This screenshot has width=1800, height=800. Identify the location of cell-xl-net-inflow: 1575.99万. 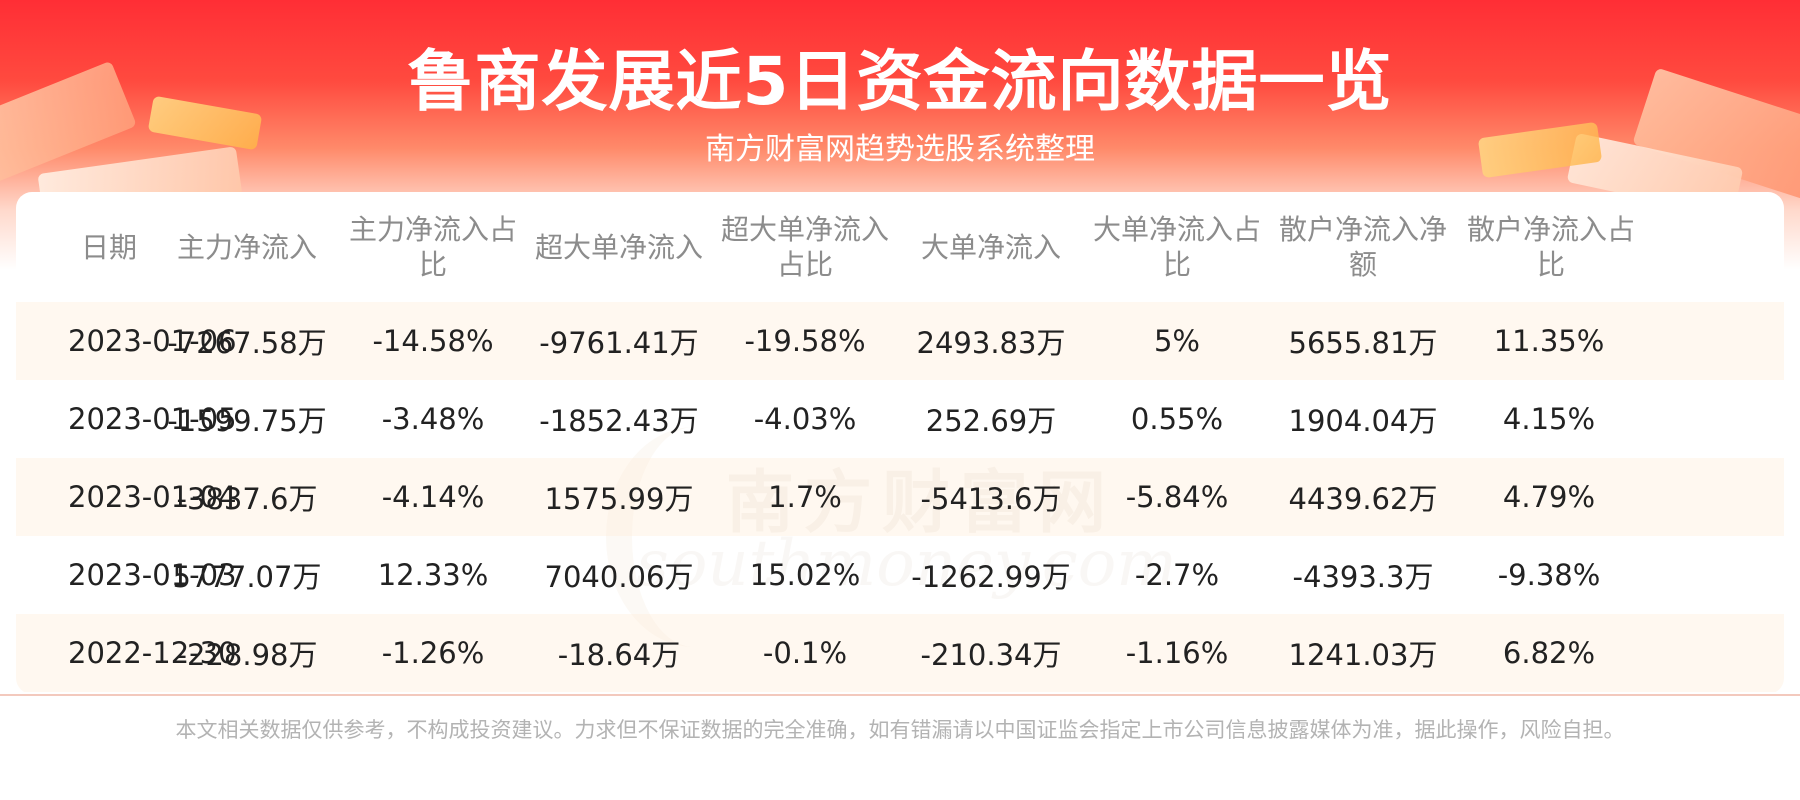
(619, 497).